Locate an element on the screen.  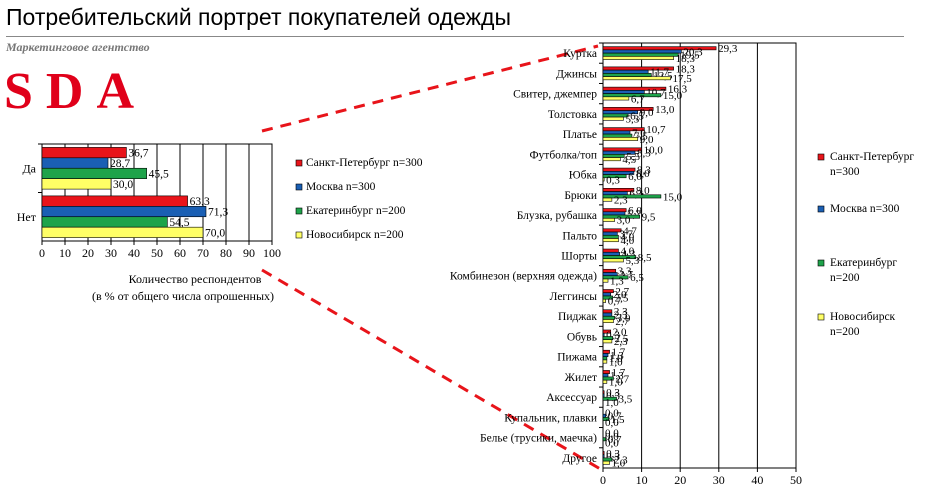
category-label: Шорты is located at coordinates (579, 257).